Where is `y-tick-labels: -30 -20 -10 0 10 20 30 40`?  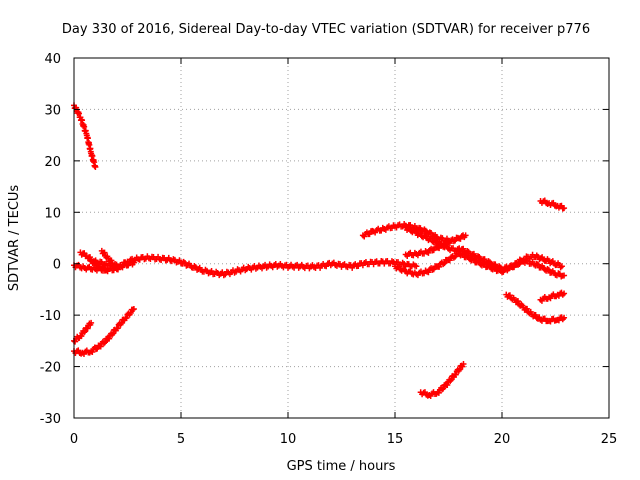
y-tick-labels: -30 -20 -10 0 10 20 30 40 is located at coordinates (50, 239).